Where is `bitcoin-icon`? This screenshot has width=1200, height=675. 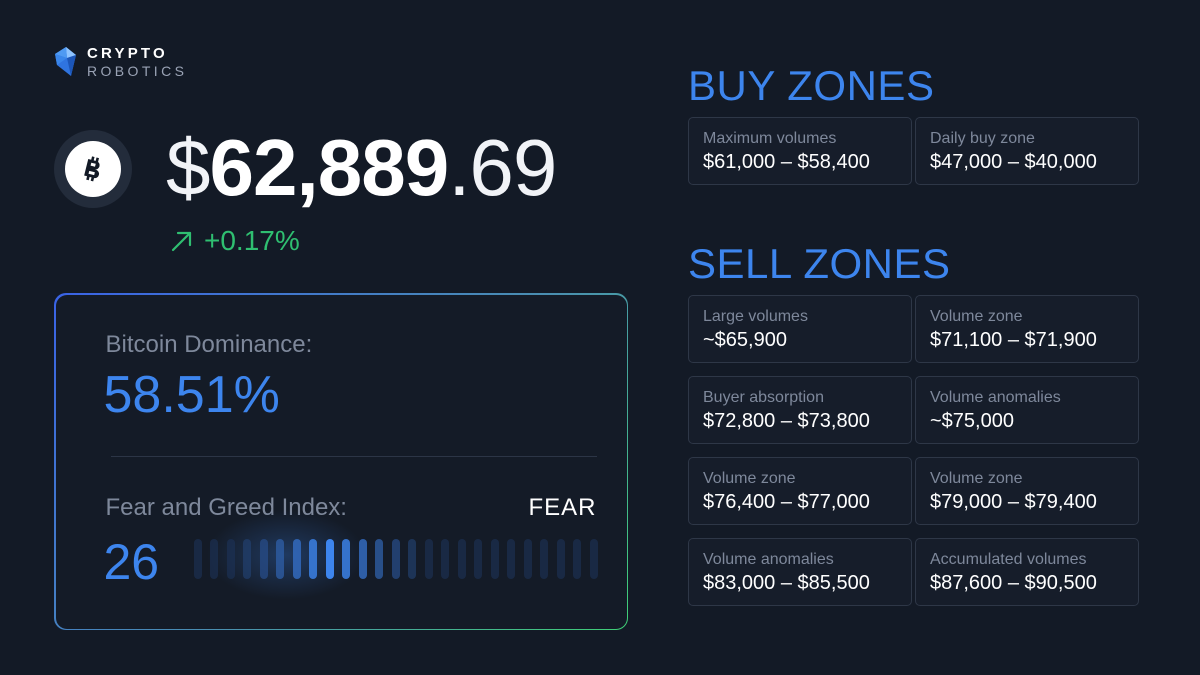
bitcoin-icon is located at coordinates (93, 169).